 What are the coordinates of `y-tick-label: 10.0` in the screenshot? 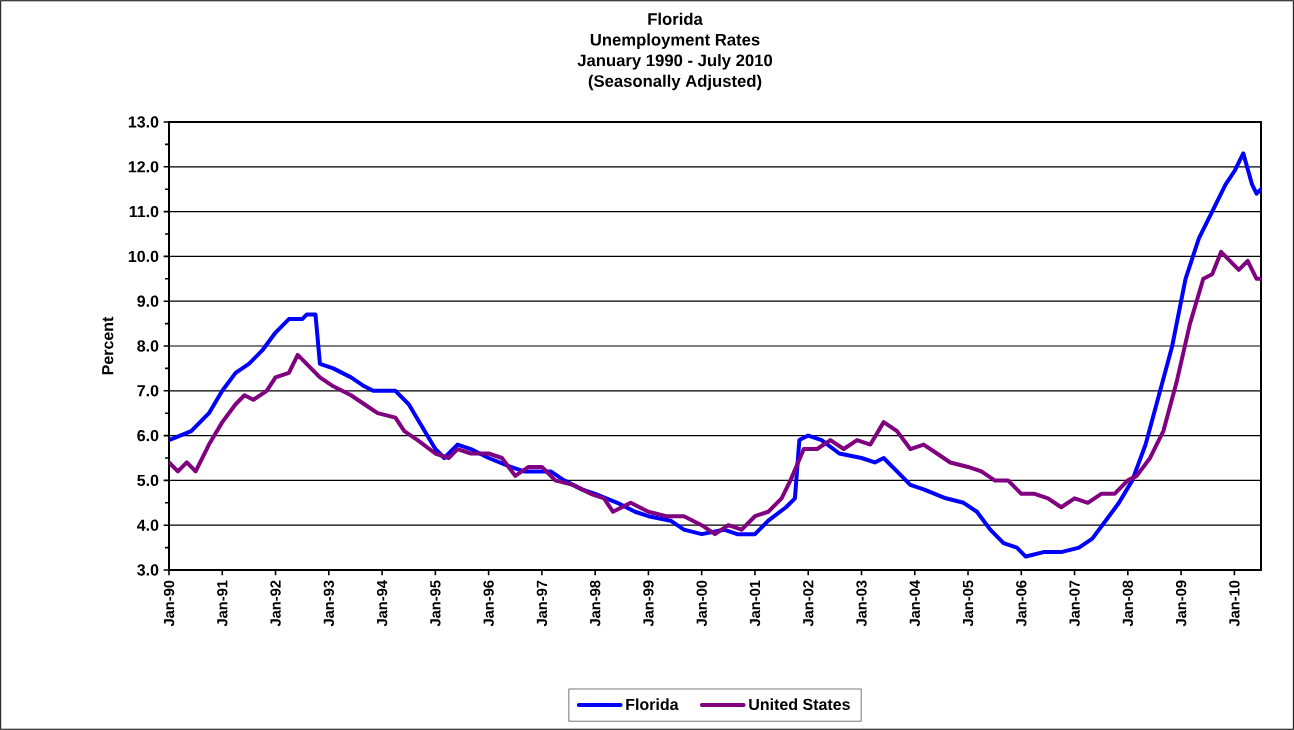 It's located at (143, 256).